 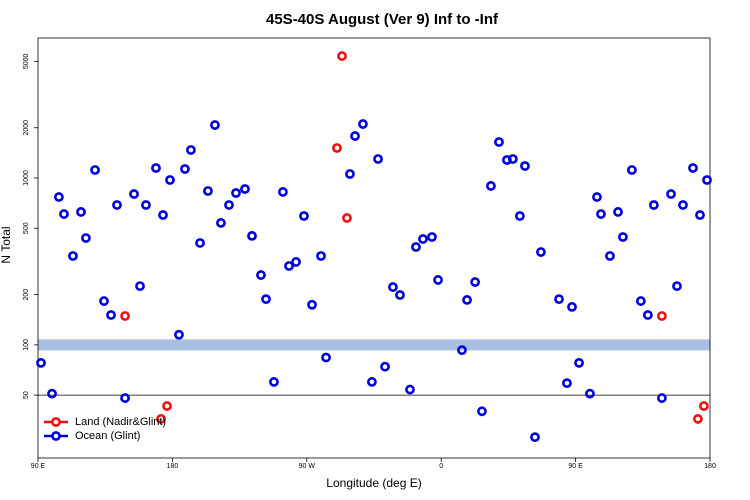 I want to click on legend-label: Ocean (Glint), so click(x=107, y=436).